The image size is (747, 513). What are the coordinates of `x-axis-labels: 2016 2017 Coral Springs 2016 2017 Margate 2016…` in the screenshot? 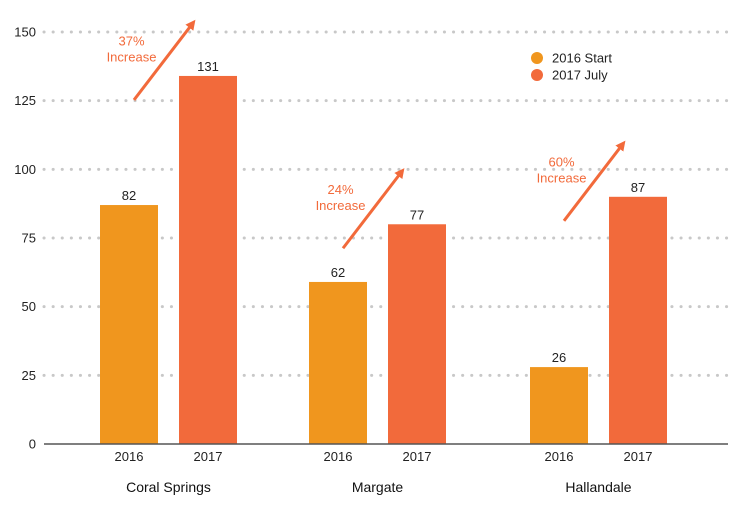 It's located at (384, 472).